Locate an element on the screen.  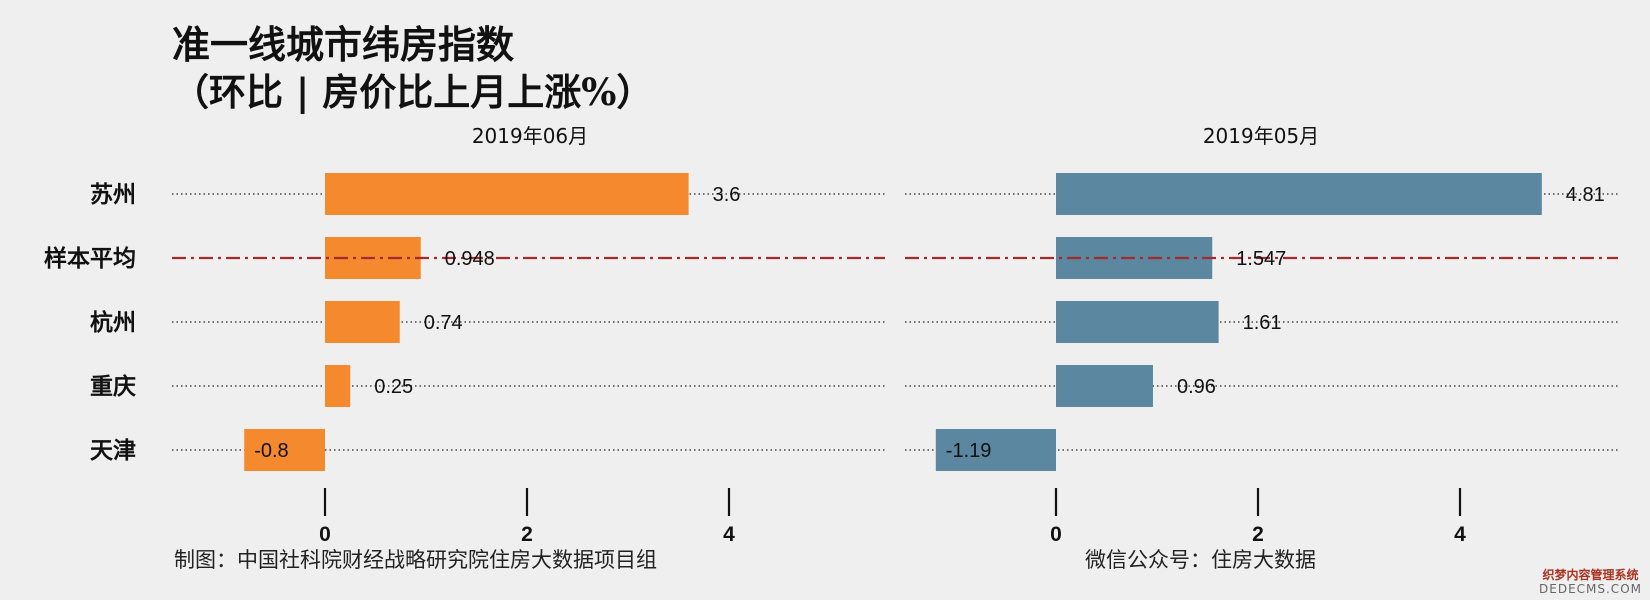
chart-subtitle: （环比 | 房价比上月上涨%） is located at coordinates (413, 92).